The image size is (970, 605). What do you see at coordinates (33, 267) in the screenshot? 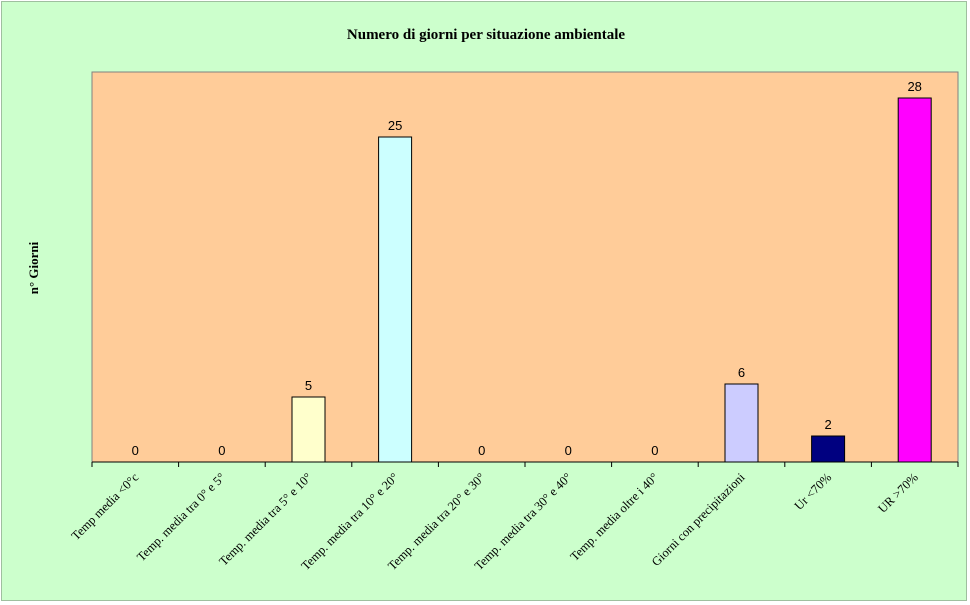
I see `y-axis-label: n° Giorni` at bounding box center [33, 267].